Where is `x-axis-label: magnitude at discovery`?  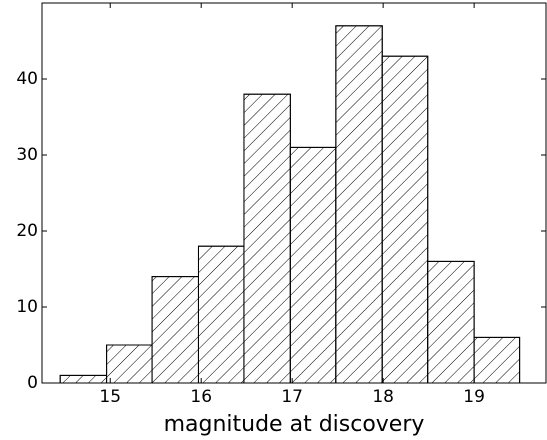 x-axis-label: magnitude at discovery is located at coordinates (294, 424).